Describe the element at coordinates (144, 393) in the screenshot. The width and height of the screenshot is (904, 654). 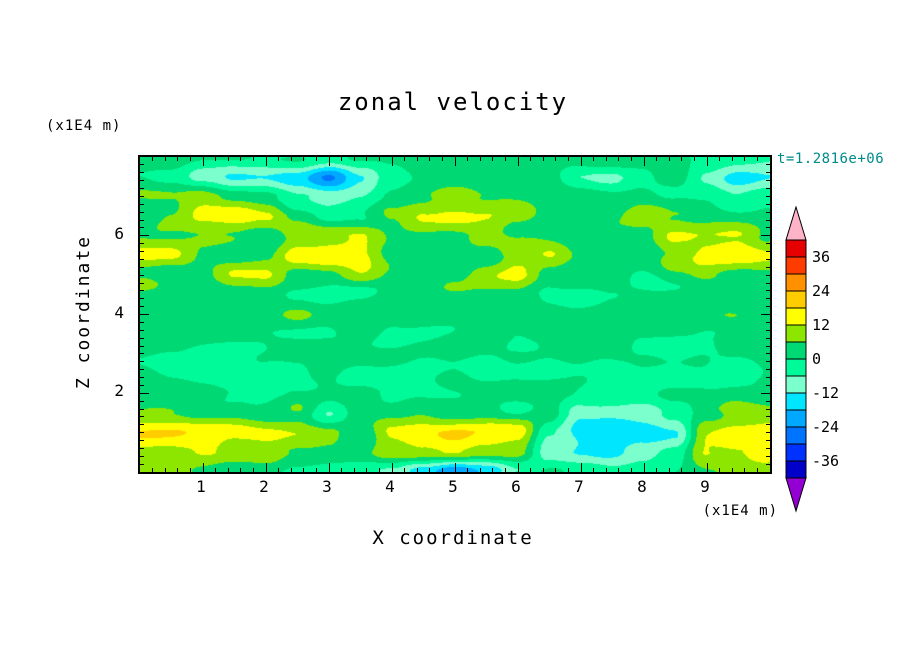
I see `z-major-tick` at that location.